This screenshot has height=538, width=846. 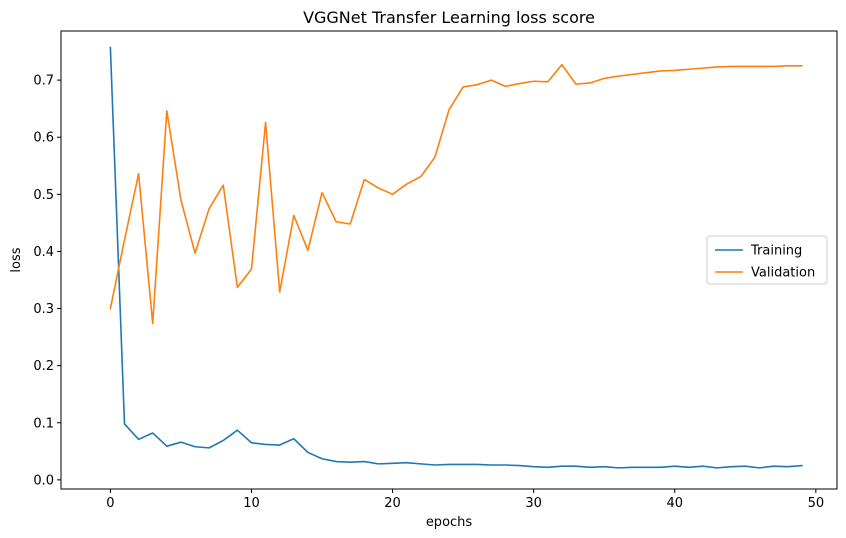 What do you see at coordinates (776, 251) in the screenshot?
I see `legend-label: Training` at bounding box center [776, 251].